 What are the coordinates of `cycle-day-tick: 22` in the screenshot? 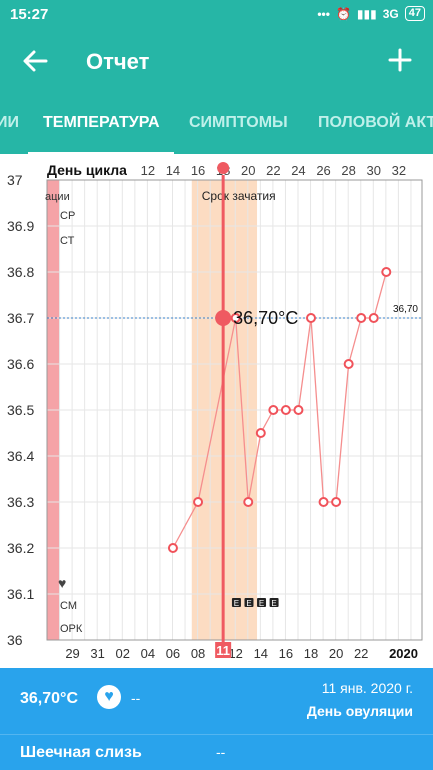 It's located at (273, 170).